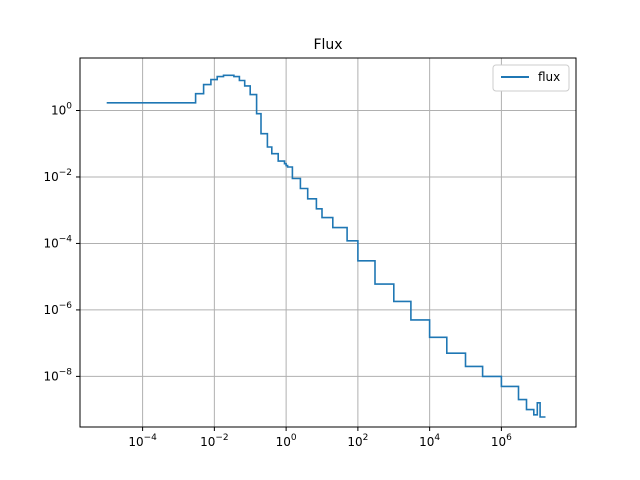 This screenshot has width=640, height=480. I want to click on y-tick-label: 10⁻⁶, so click(57, 309).